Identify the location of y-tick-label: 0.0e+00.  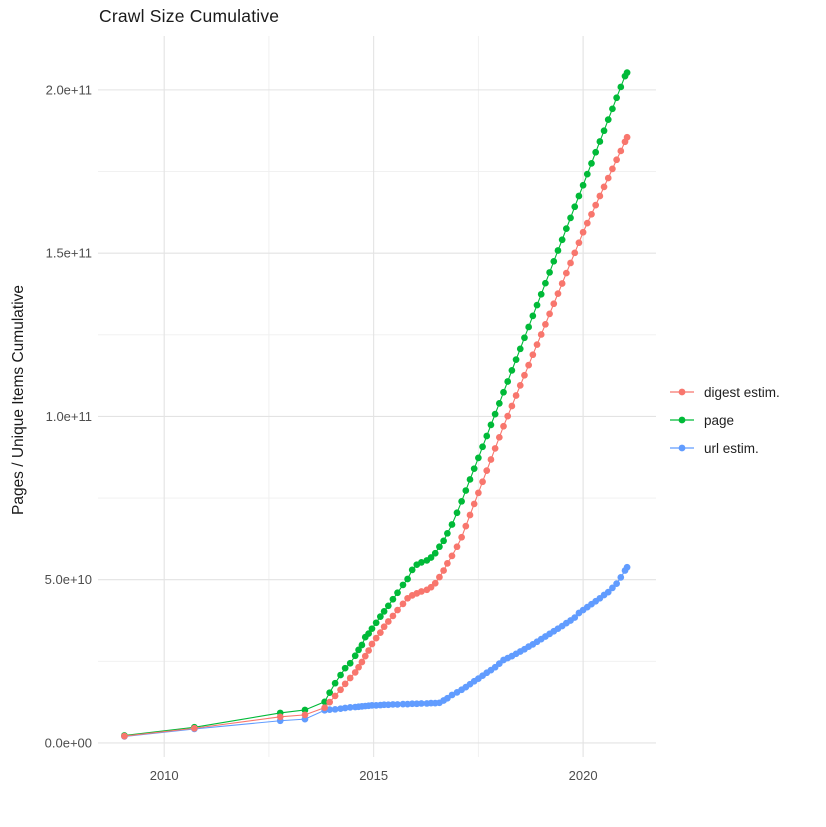
(68, 742).